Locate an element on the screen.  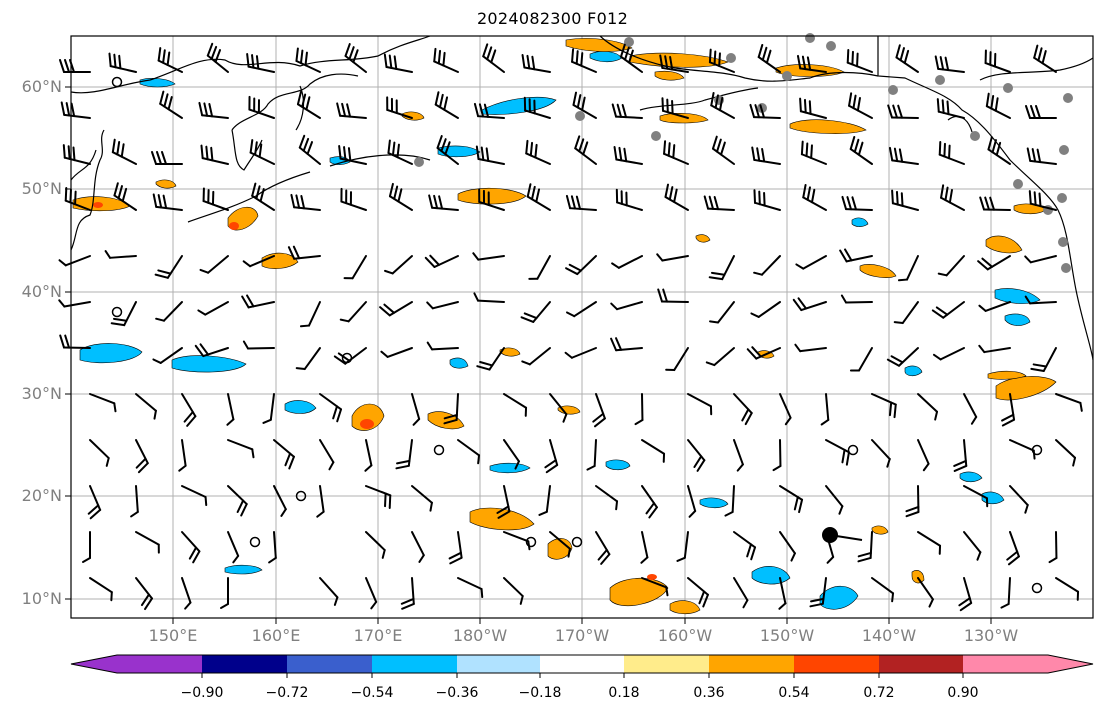
lon-label-160w: 160°W is located at coordinates (685, 635).